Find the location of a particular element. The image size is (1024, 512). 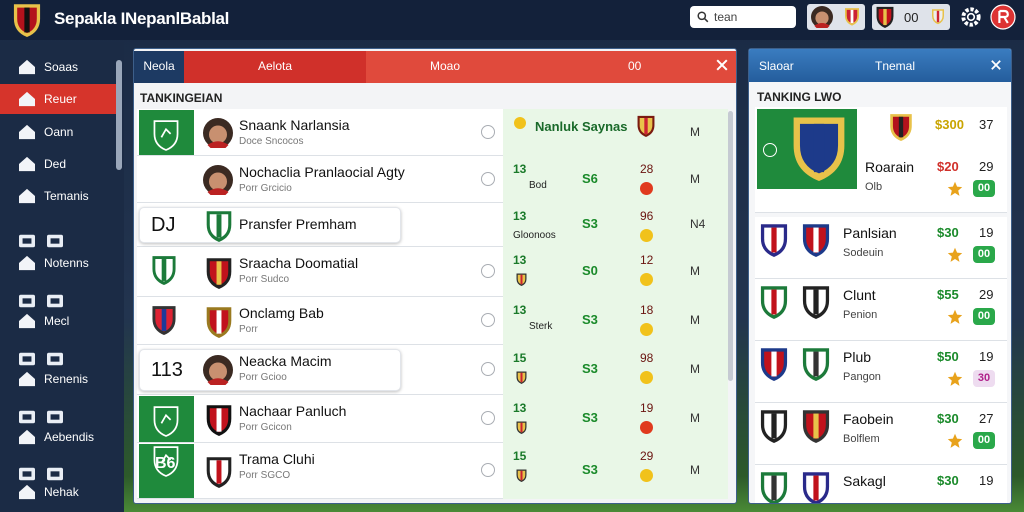

nav-item: Reuer is located at coordinates (58, 99).